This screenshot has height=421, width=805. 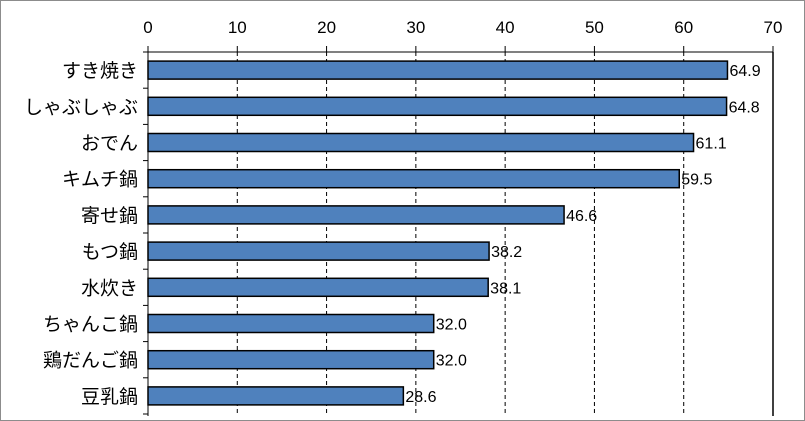 I want to click on x-tick-label: 10, so click(x=237, y=27).